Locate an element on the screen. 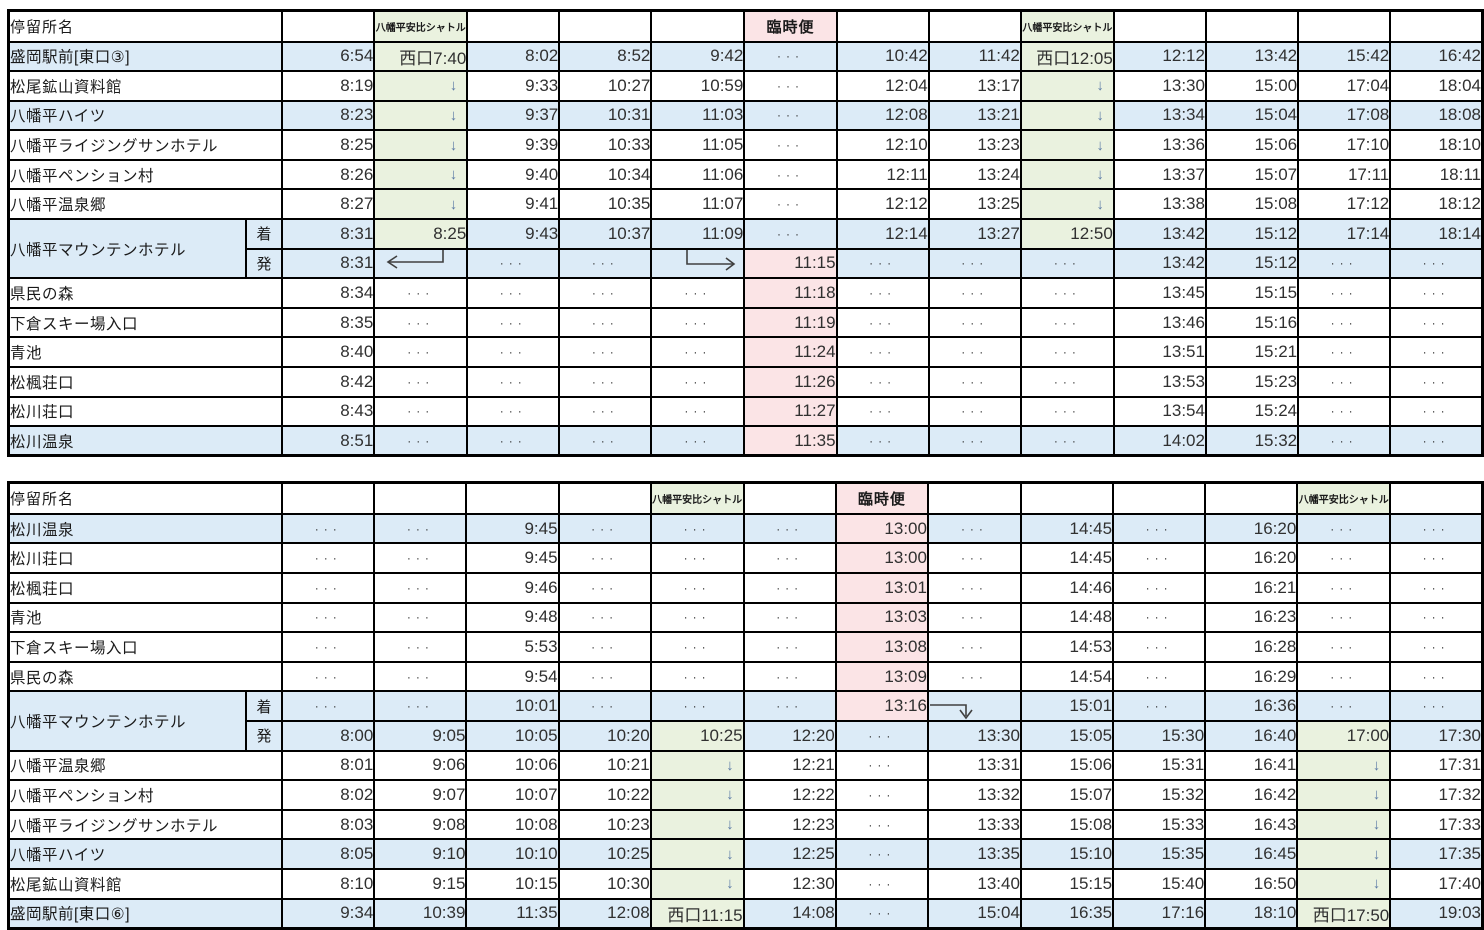 The width and height of the screenshot is (1484, 930). time-cell: 11:35 is located at coordinates (790, 441).